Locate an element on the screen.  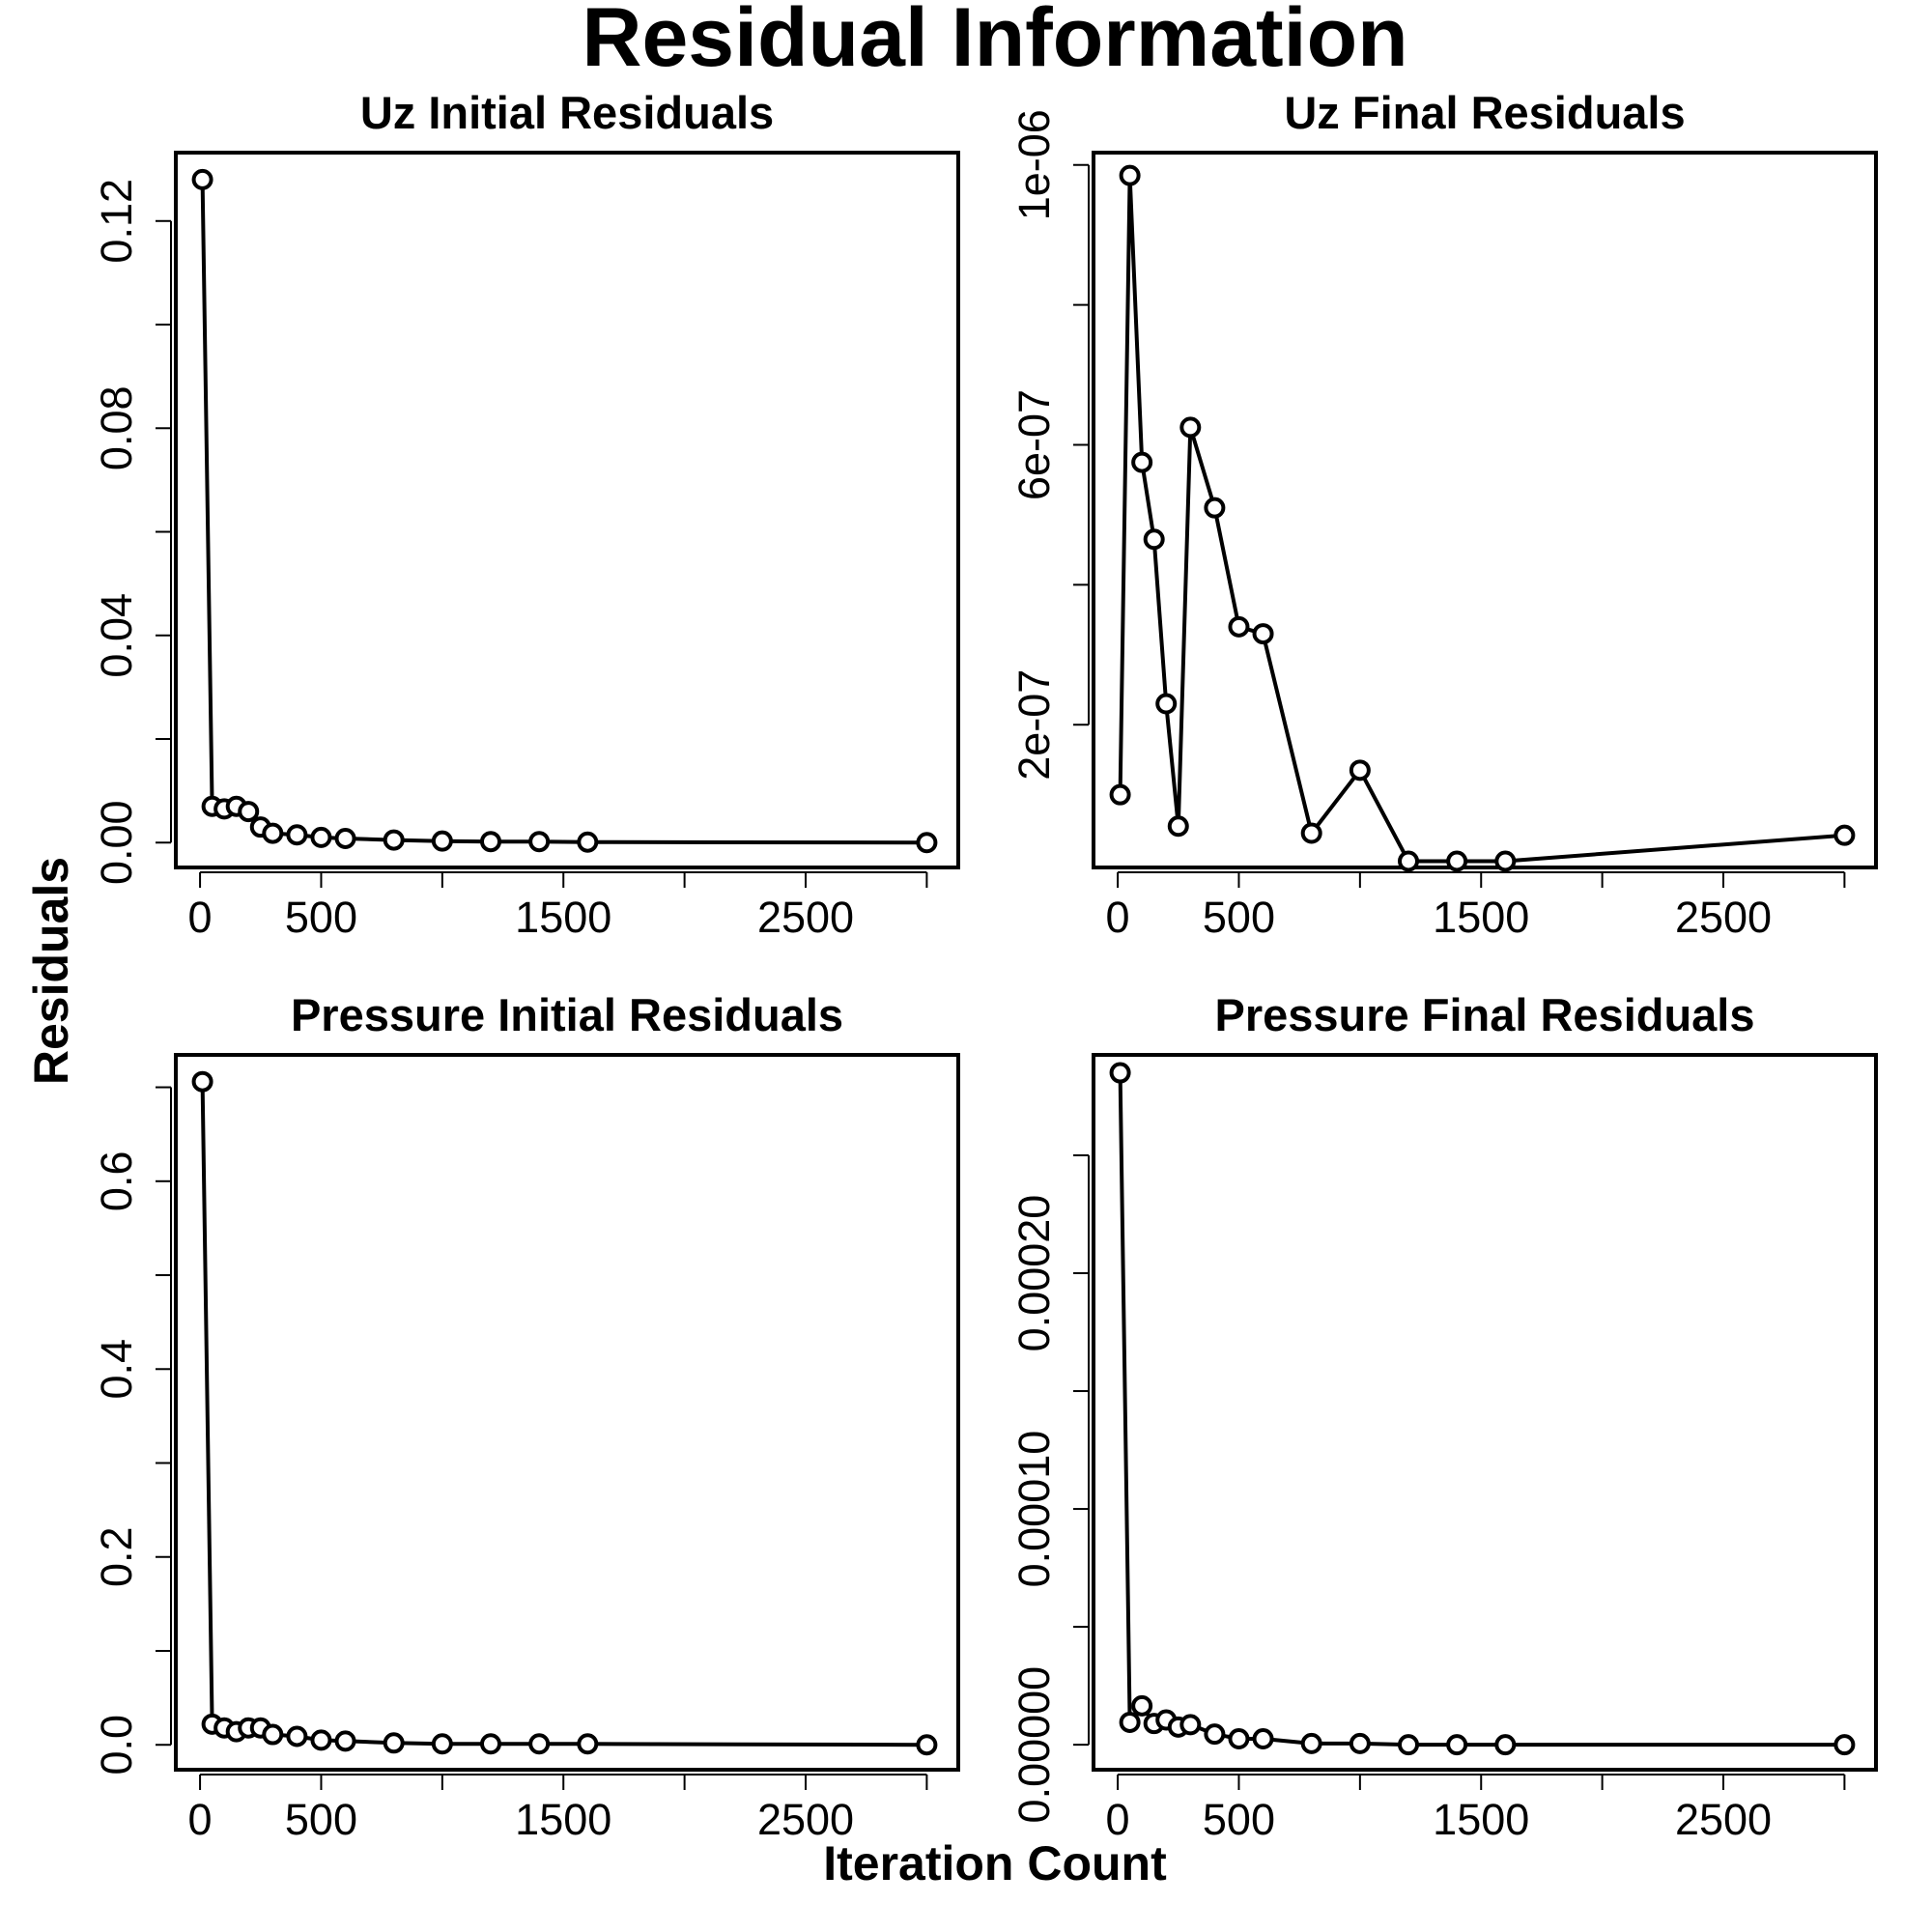
y-tick-label: 0.04 is located at coordinates (116, 635).